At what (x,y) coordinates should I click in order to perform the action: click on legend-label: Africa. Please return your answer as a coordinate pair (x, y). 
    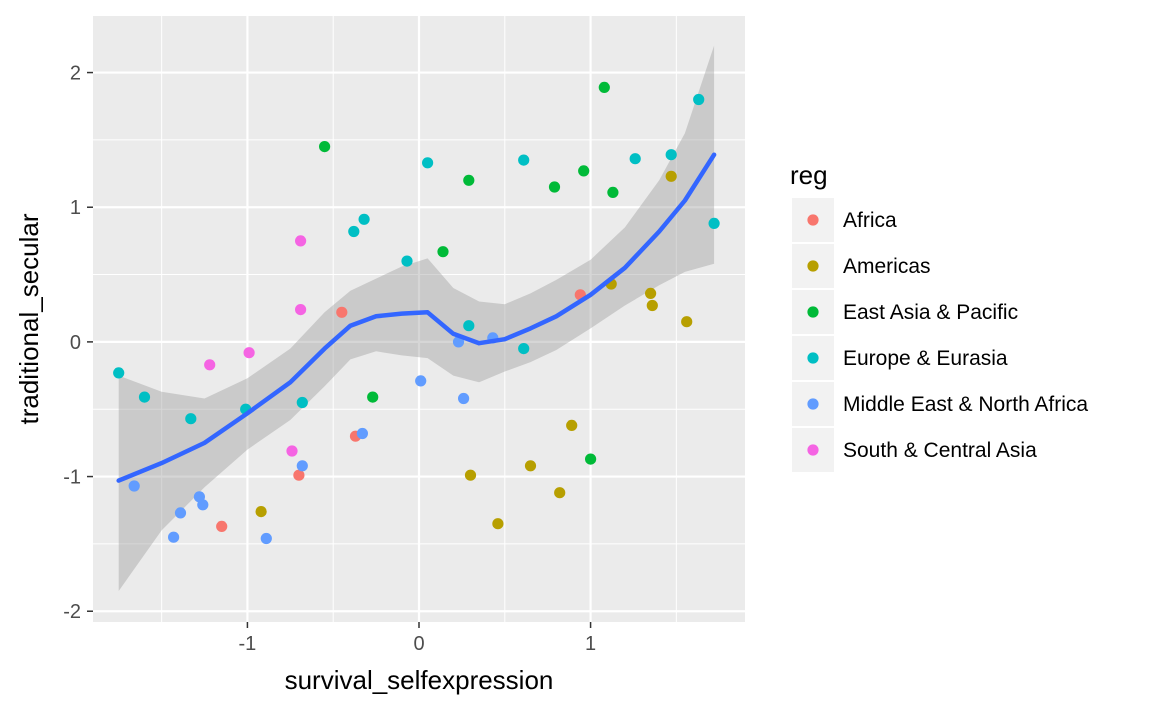
    Looking at the image, I should click on (870, 220).